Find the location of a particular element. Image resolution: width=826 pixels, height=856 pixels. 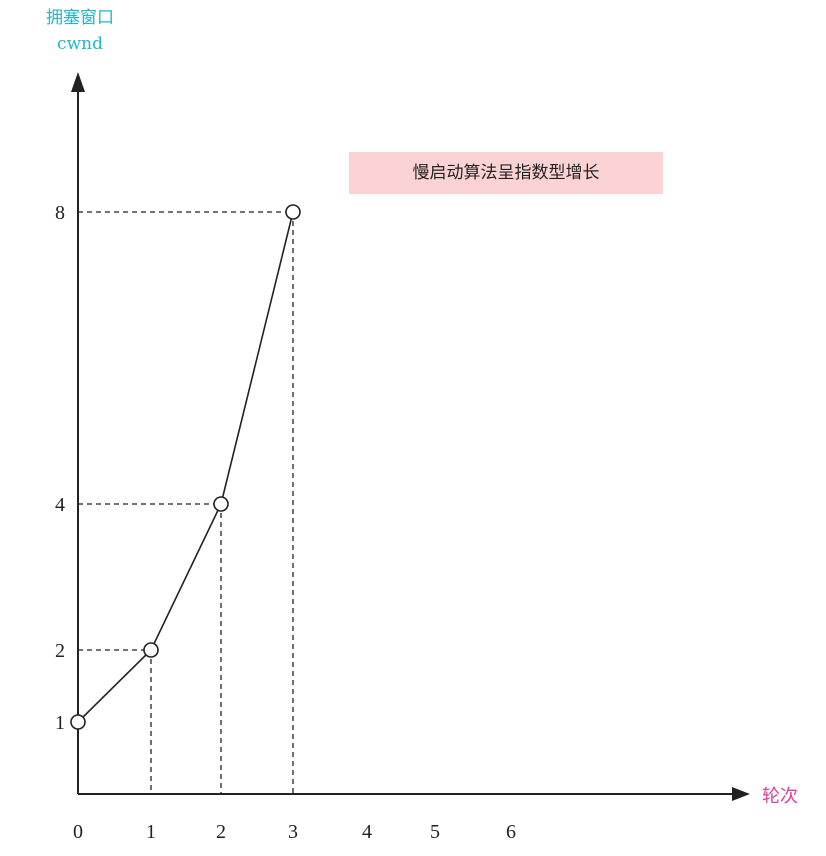

y-tick-label-4: 4 is located at coordinates (60, 505).